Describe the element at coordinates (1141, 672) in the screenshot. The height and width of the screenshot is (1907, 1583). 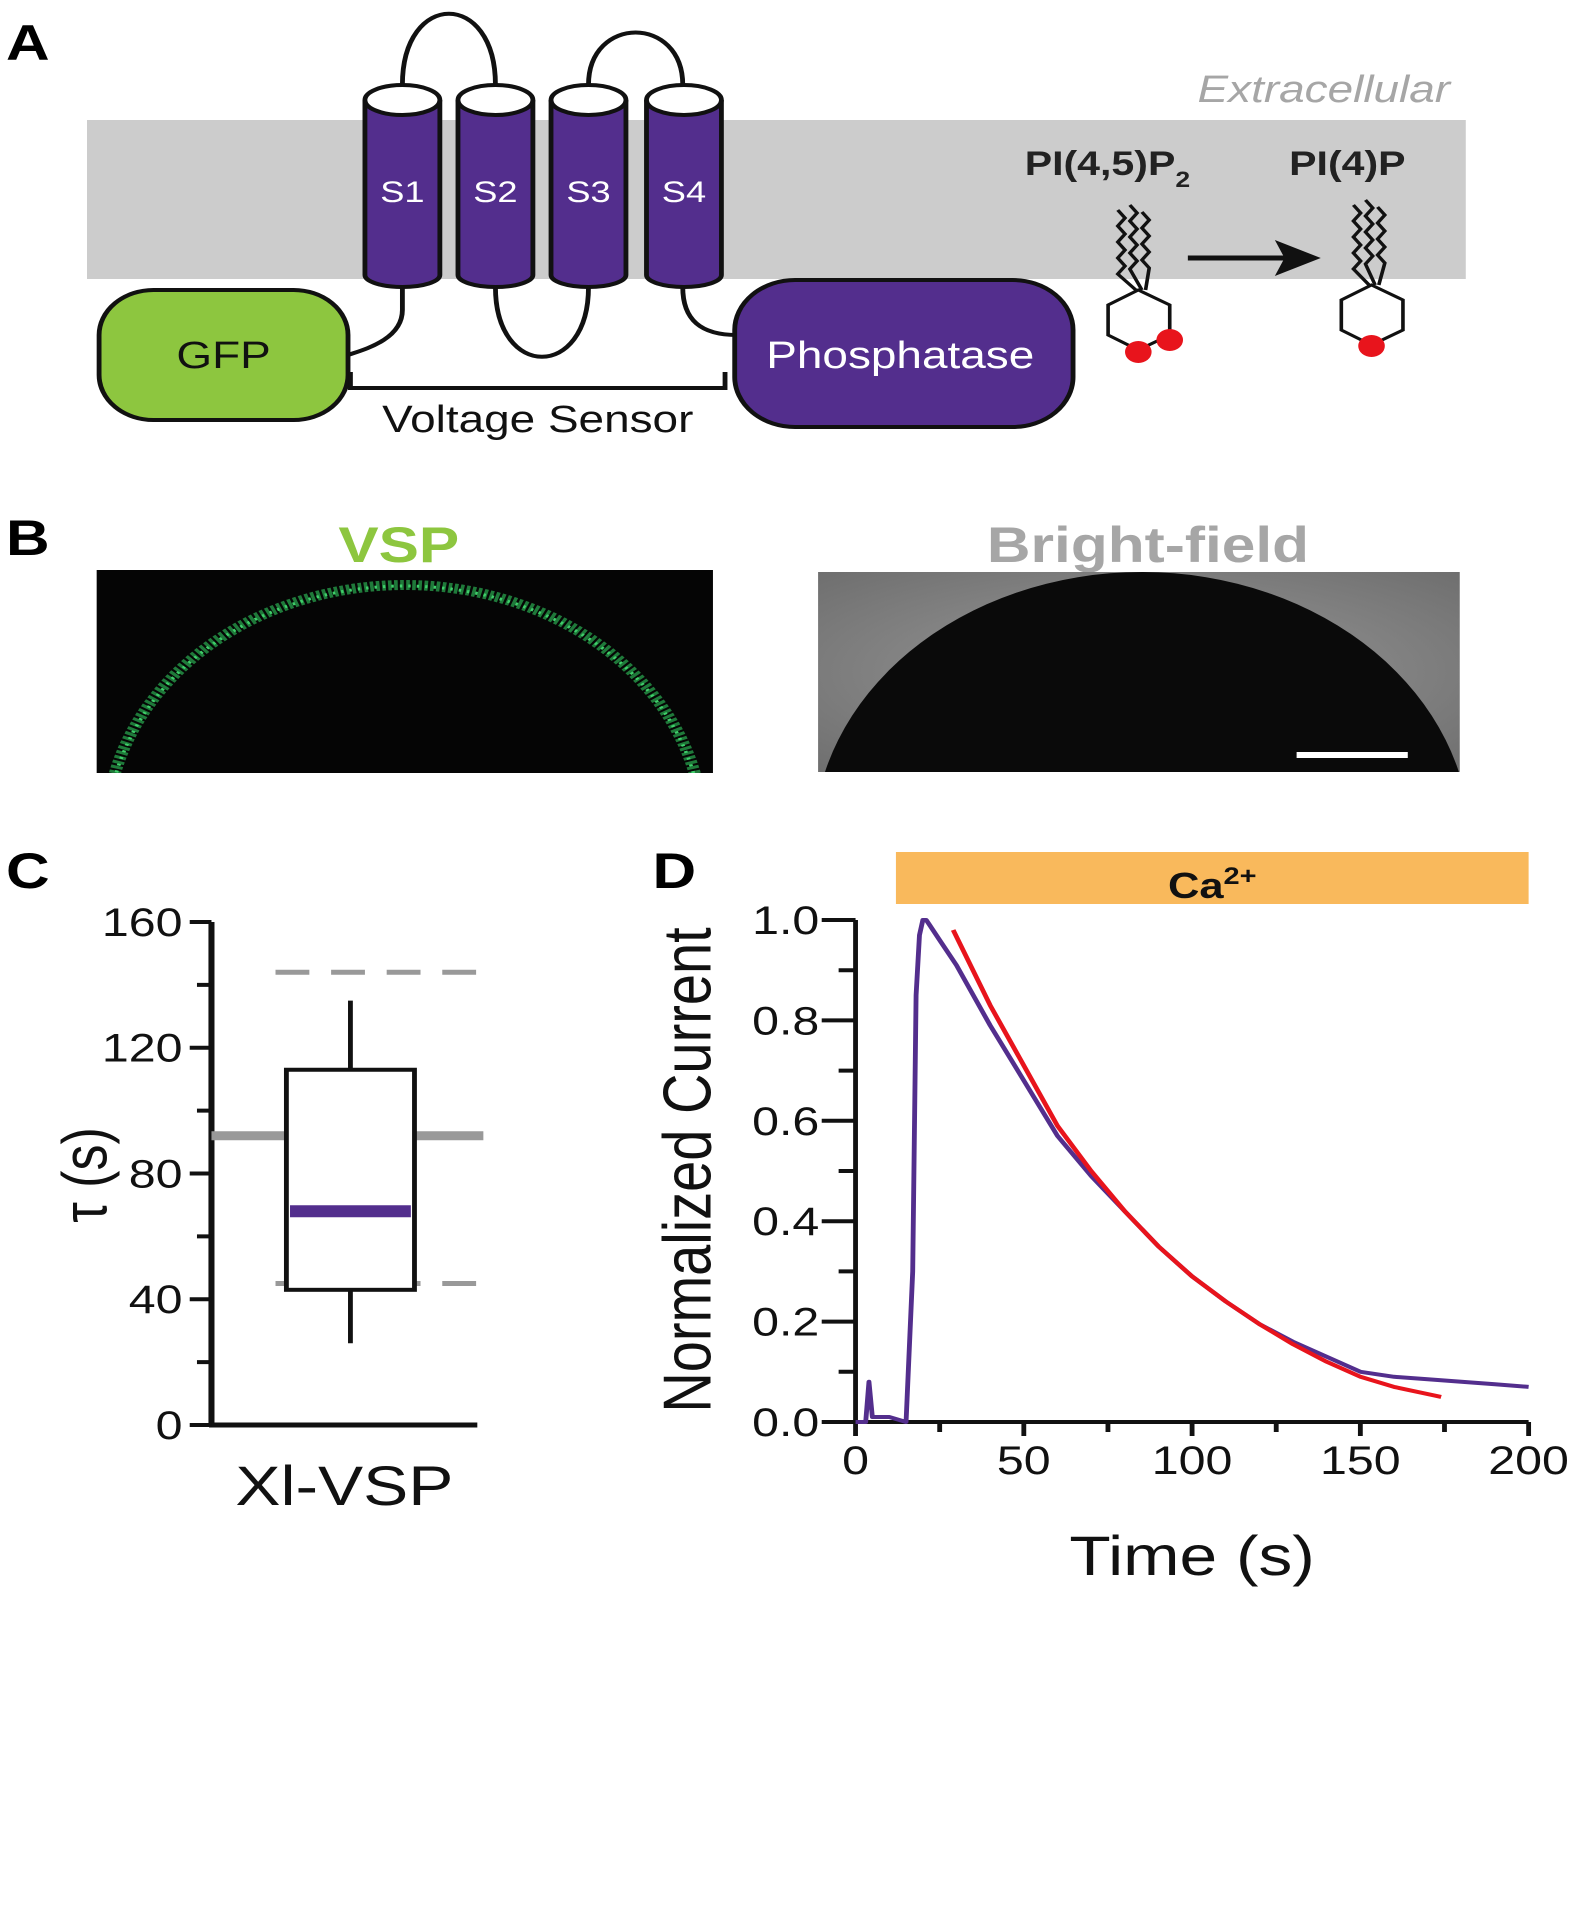
I see `cell` at that location.